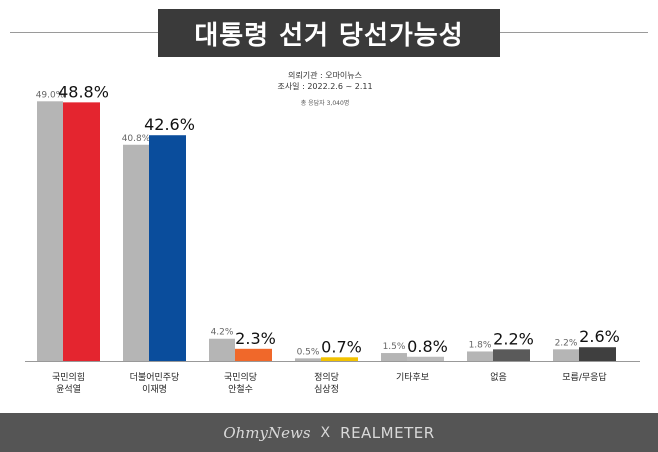  Describe the element at coordinates (387, 432) in the screenshot. I see `realmeter-logo: REALMETER` at that location.